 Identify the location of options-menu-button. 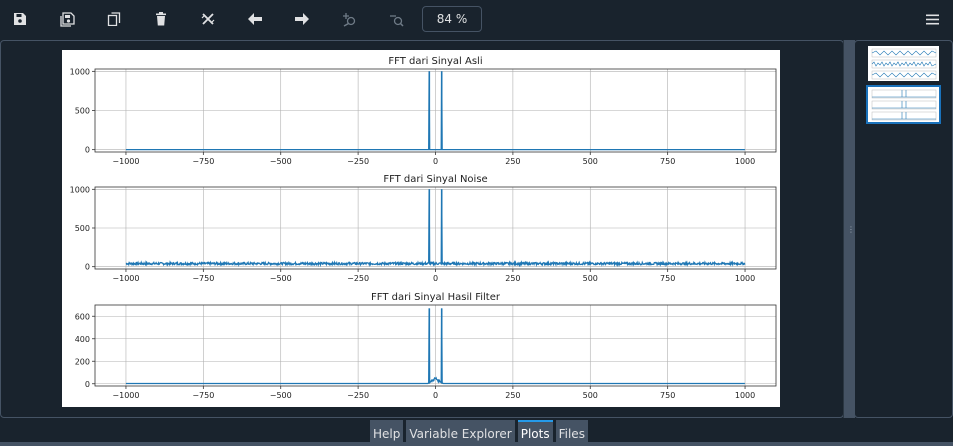
(932, 19).